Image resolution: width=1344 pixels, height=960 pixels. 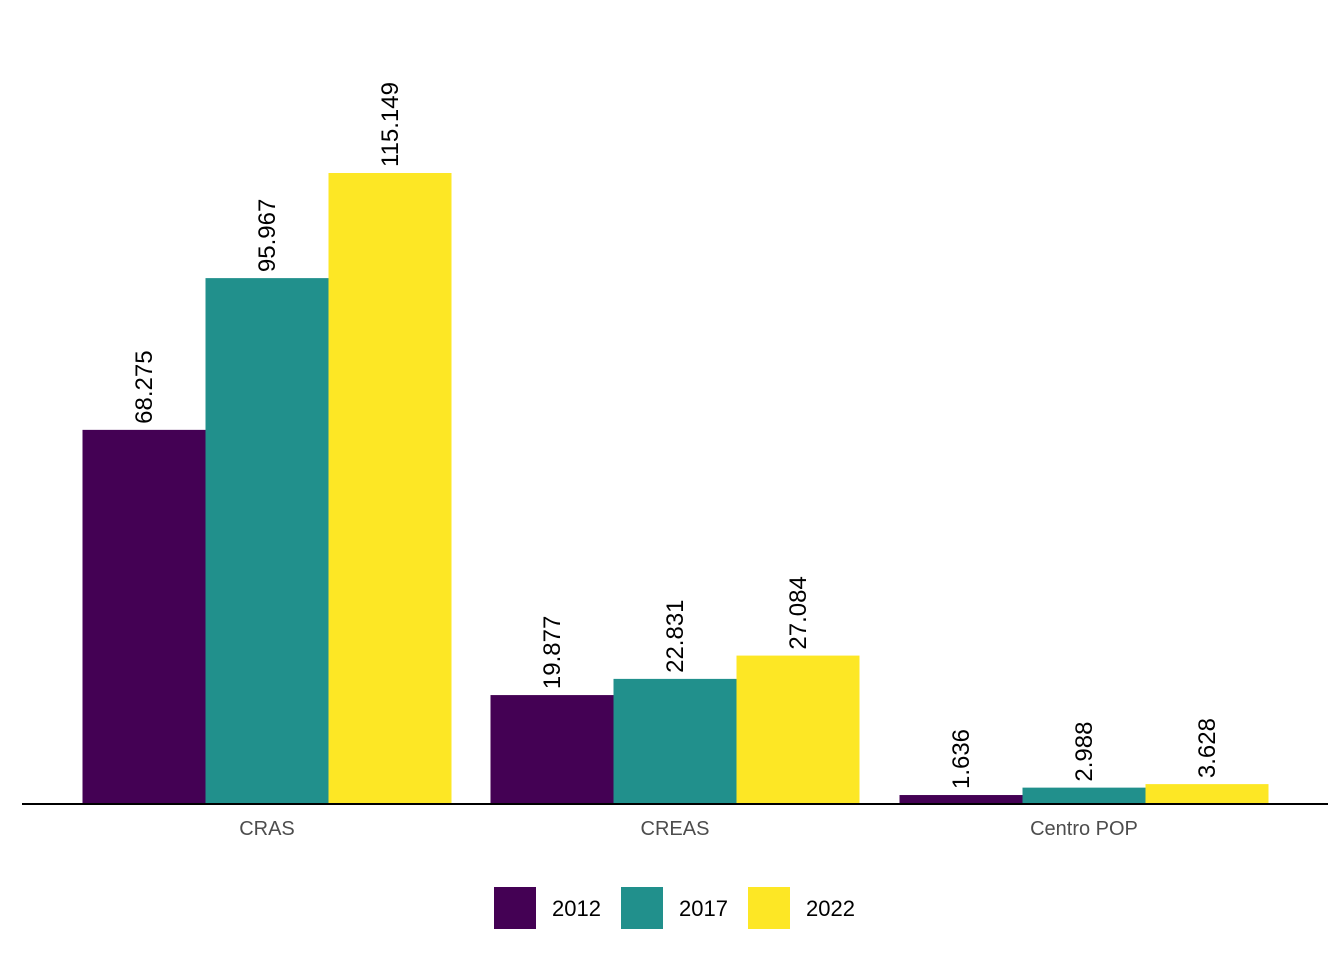 What do you see at coordinates (703, 908) in the screenshot?
I see `legend-label-2017: 2017` at bounding box center [703, 908].